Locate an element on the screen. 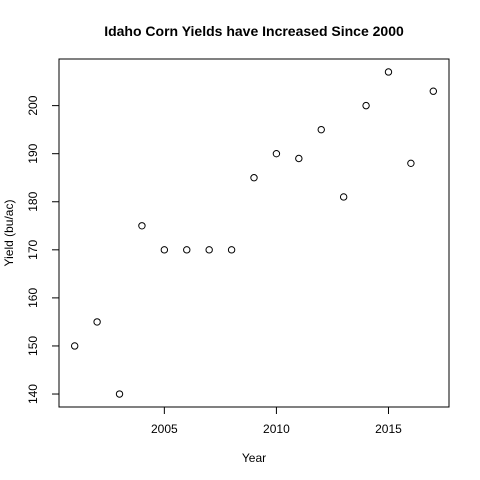 This screenshot has height=480, width=480. y-tick-label: 170 is located at coordinates (33, 249).